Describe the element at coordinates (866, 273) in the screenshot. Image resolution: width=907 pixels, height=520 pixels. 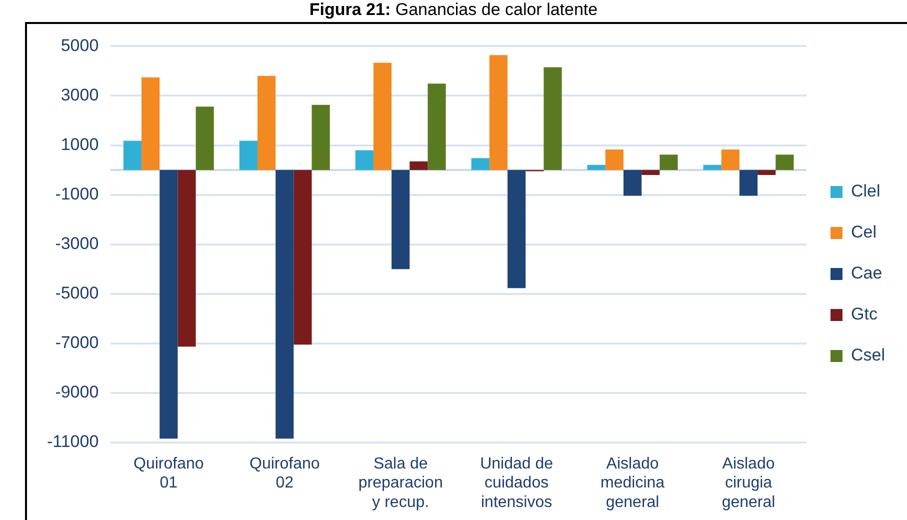
I see `legend-label: Cae` at that location.